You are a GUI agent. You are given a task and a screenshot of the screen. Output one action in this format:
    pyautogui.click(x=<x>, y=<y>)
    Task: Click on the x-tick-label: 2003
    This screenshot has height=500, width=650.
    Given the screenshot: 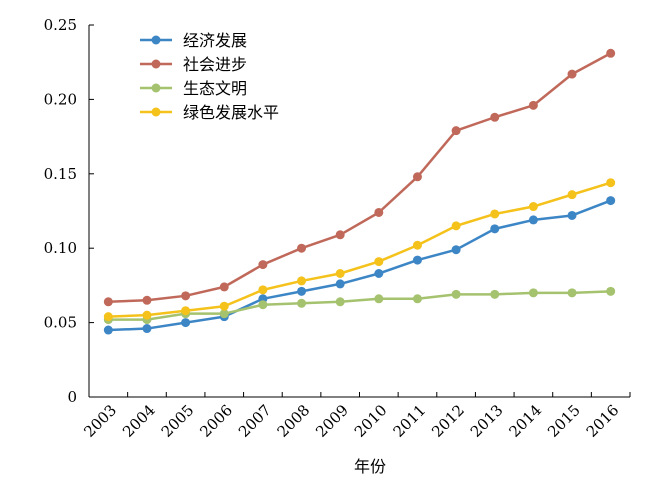 What is the action you would take?
    pyautogui.click(x=100, y=421)
    